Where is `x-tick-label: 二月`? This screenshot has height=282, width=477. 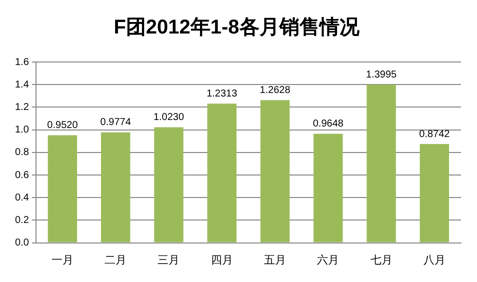 x-tick-label: 二月 is located at coordinates (115, 260).